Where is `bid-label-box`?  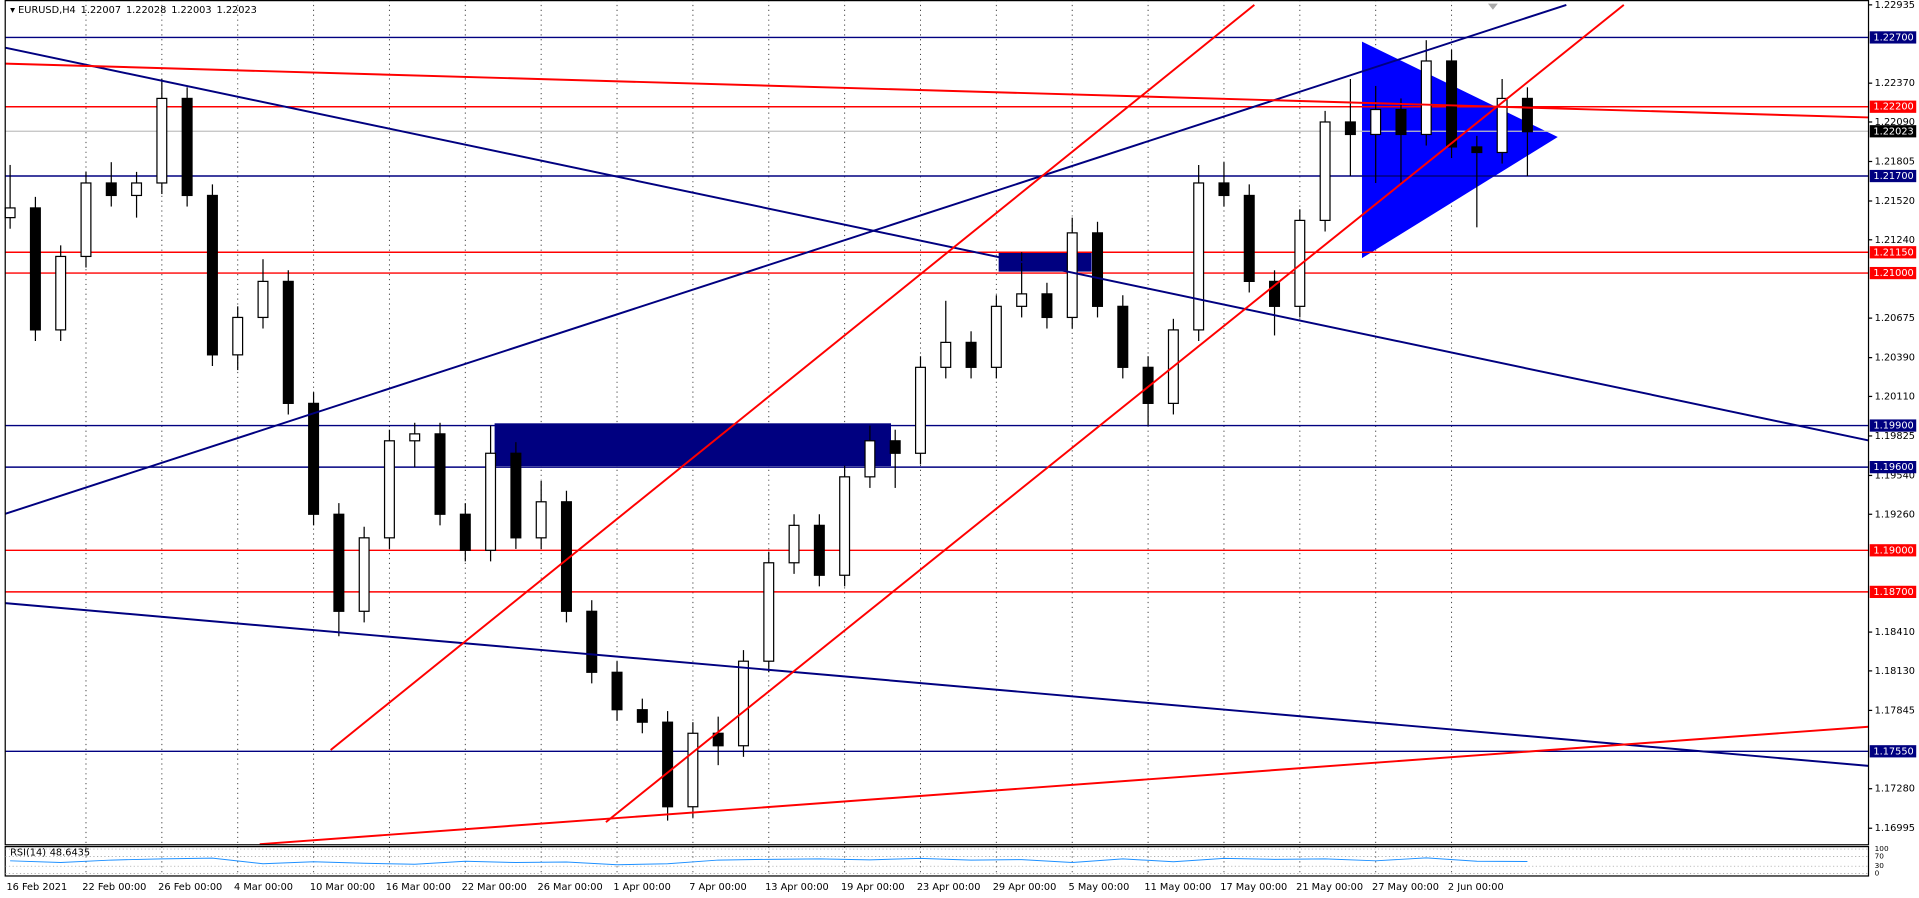 bid-label-box is located at coordinates (1893, 131).